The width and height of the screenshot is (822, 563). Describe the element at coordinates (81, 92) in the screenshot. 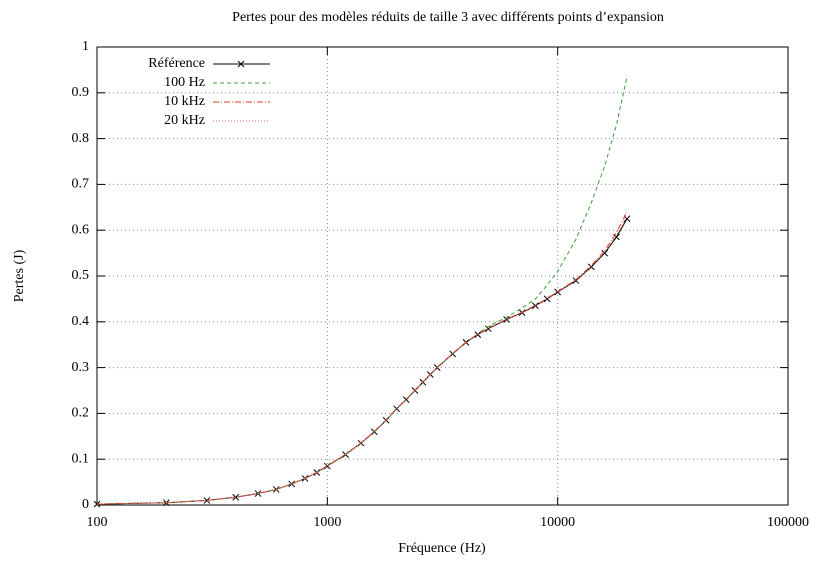

I see `y-tick-label: 0.9` at that location.